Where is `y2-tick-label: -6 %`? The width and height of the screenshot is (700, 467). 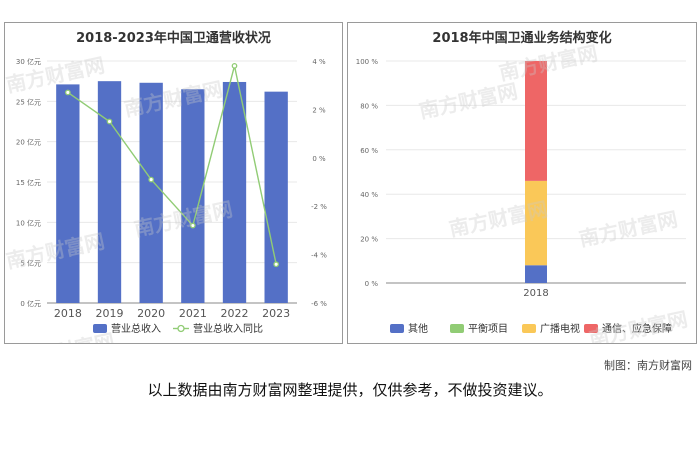 y2-tick-label: -6 % is located at coordinates (319, 304).